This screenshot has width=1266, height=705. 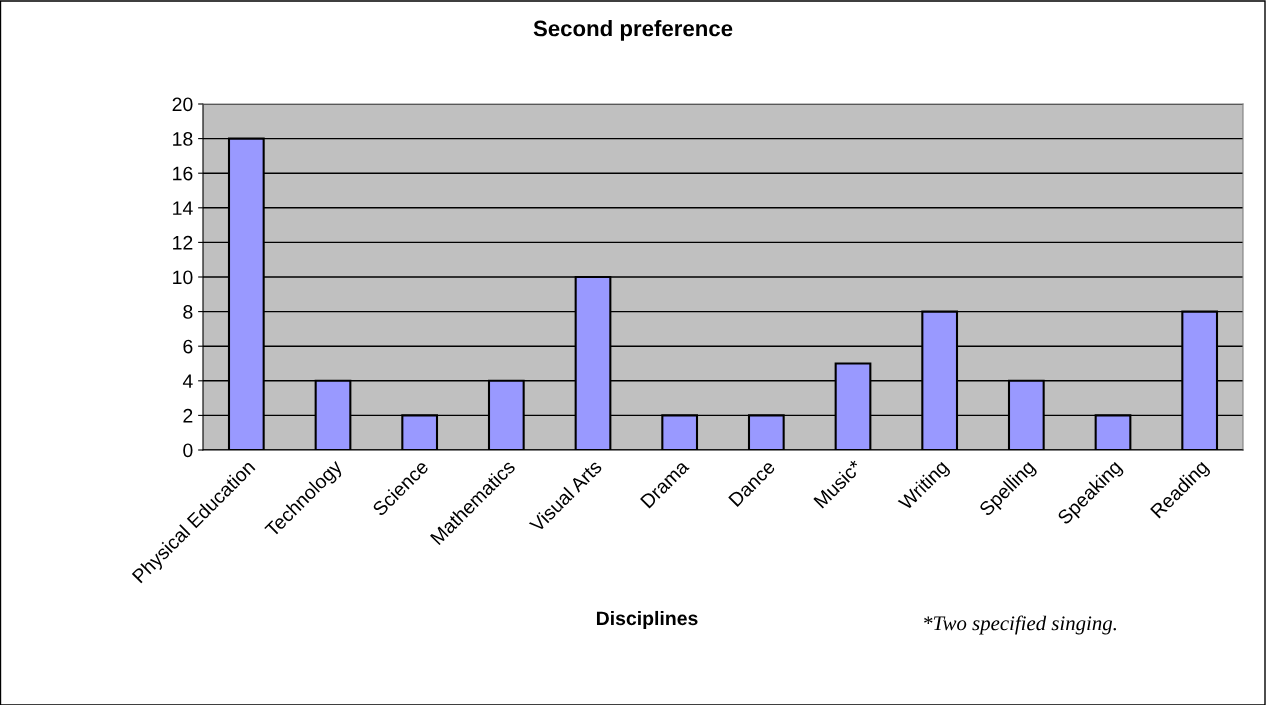 What do you see at coordinates (183, 242) in the screenshot?
I see `y-tick-label: 12` at bounding box center [183, 242].